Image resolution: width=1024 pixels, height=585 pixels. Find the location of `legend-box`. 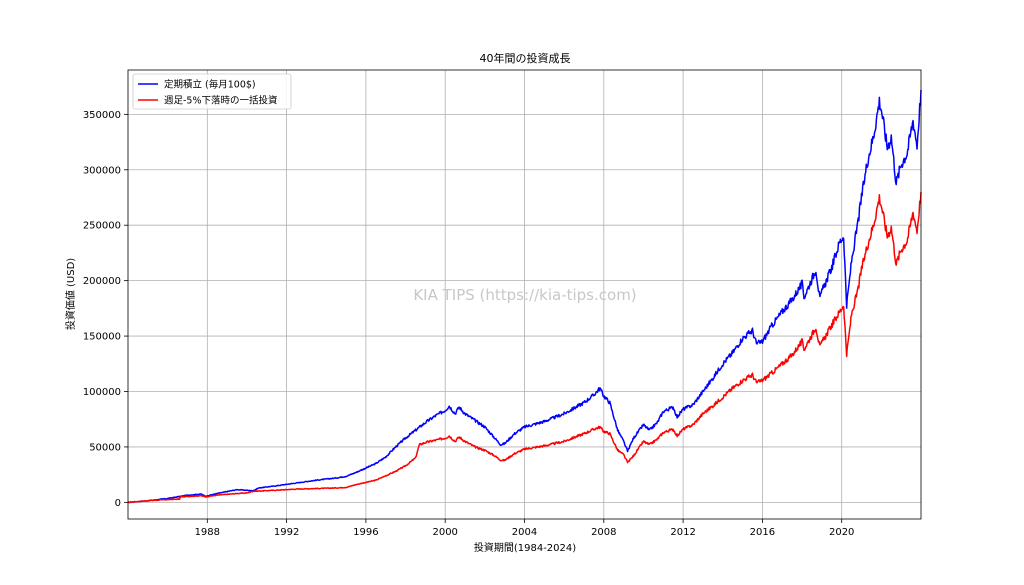

legend-box is located at coordinates (212, 91).